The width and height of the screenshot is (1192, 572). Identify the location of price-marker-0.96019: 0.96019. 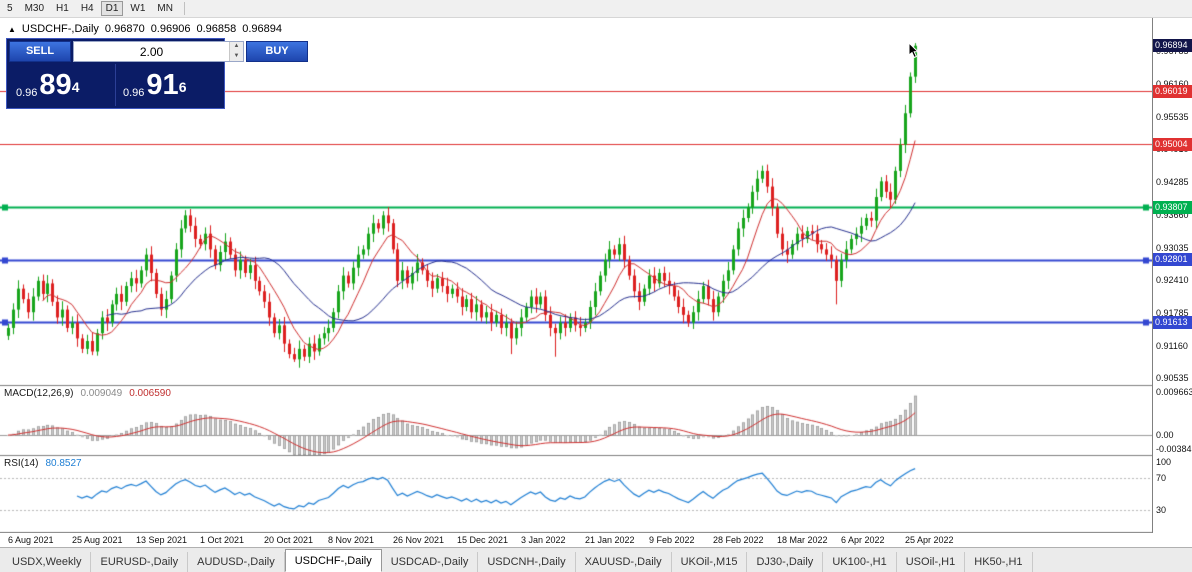
(1172, 91).